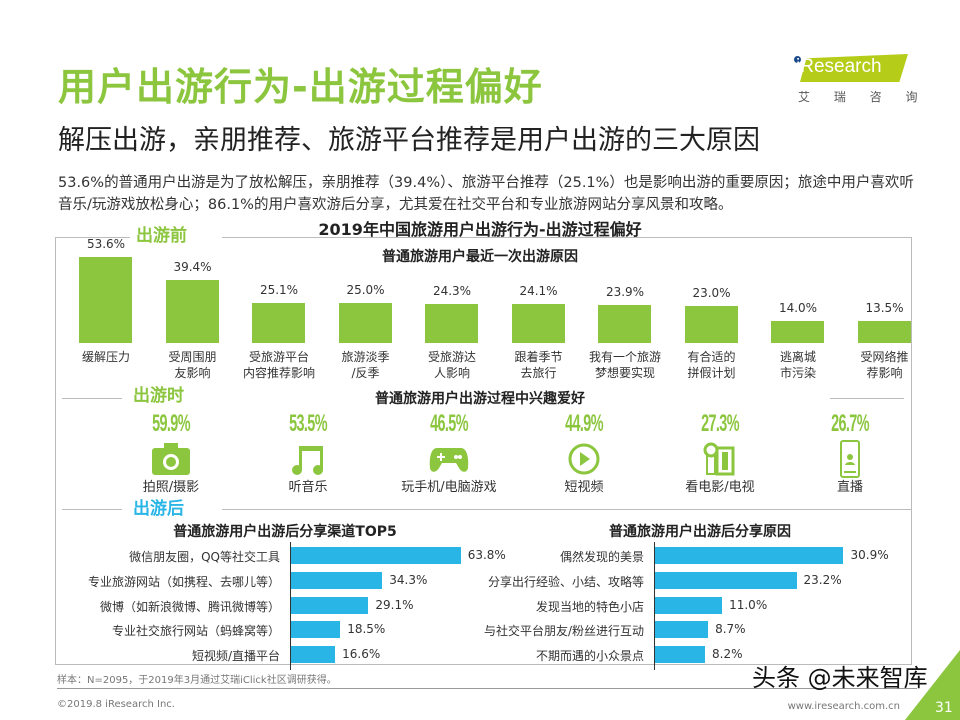 The image size is (960, 720). What do you see at coordinates (171, 459) in the screenshot?
I see `camera-icon` at bounding box center [171, 459].